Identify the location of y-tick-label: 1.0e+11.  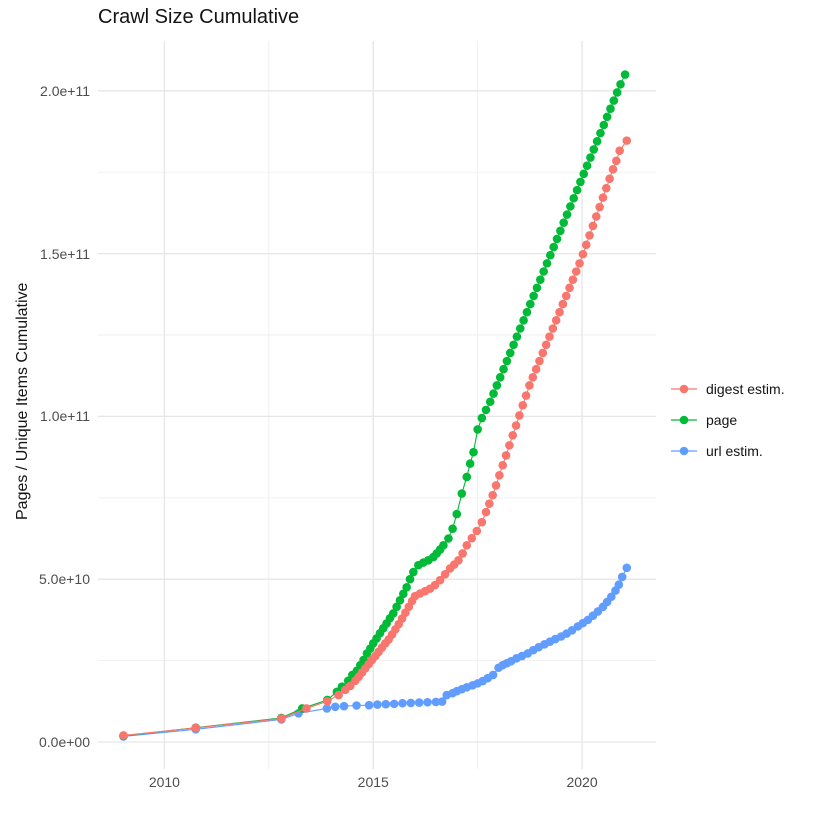
(65, 416).